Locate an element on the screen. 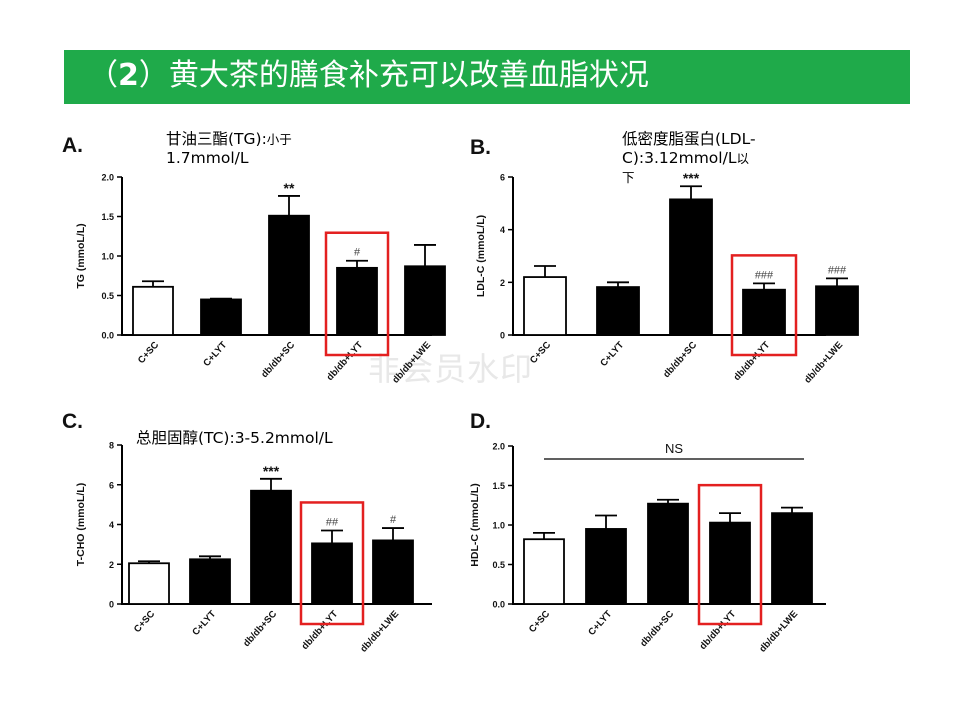 The height and width of the screenshot is (720, 960). chart-d-ytick-label-1: 0.5 is located at coordinates (498, 565).